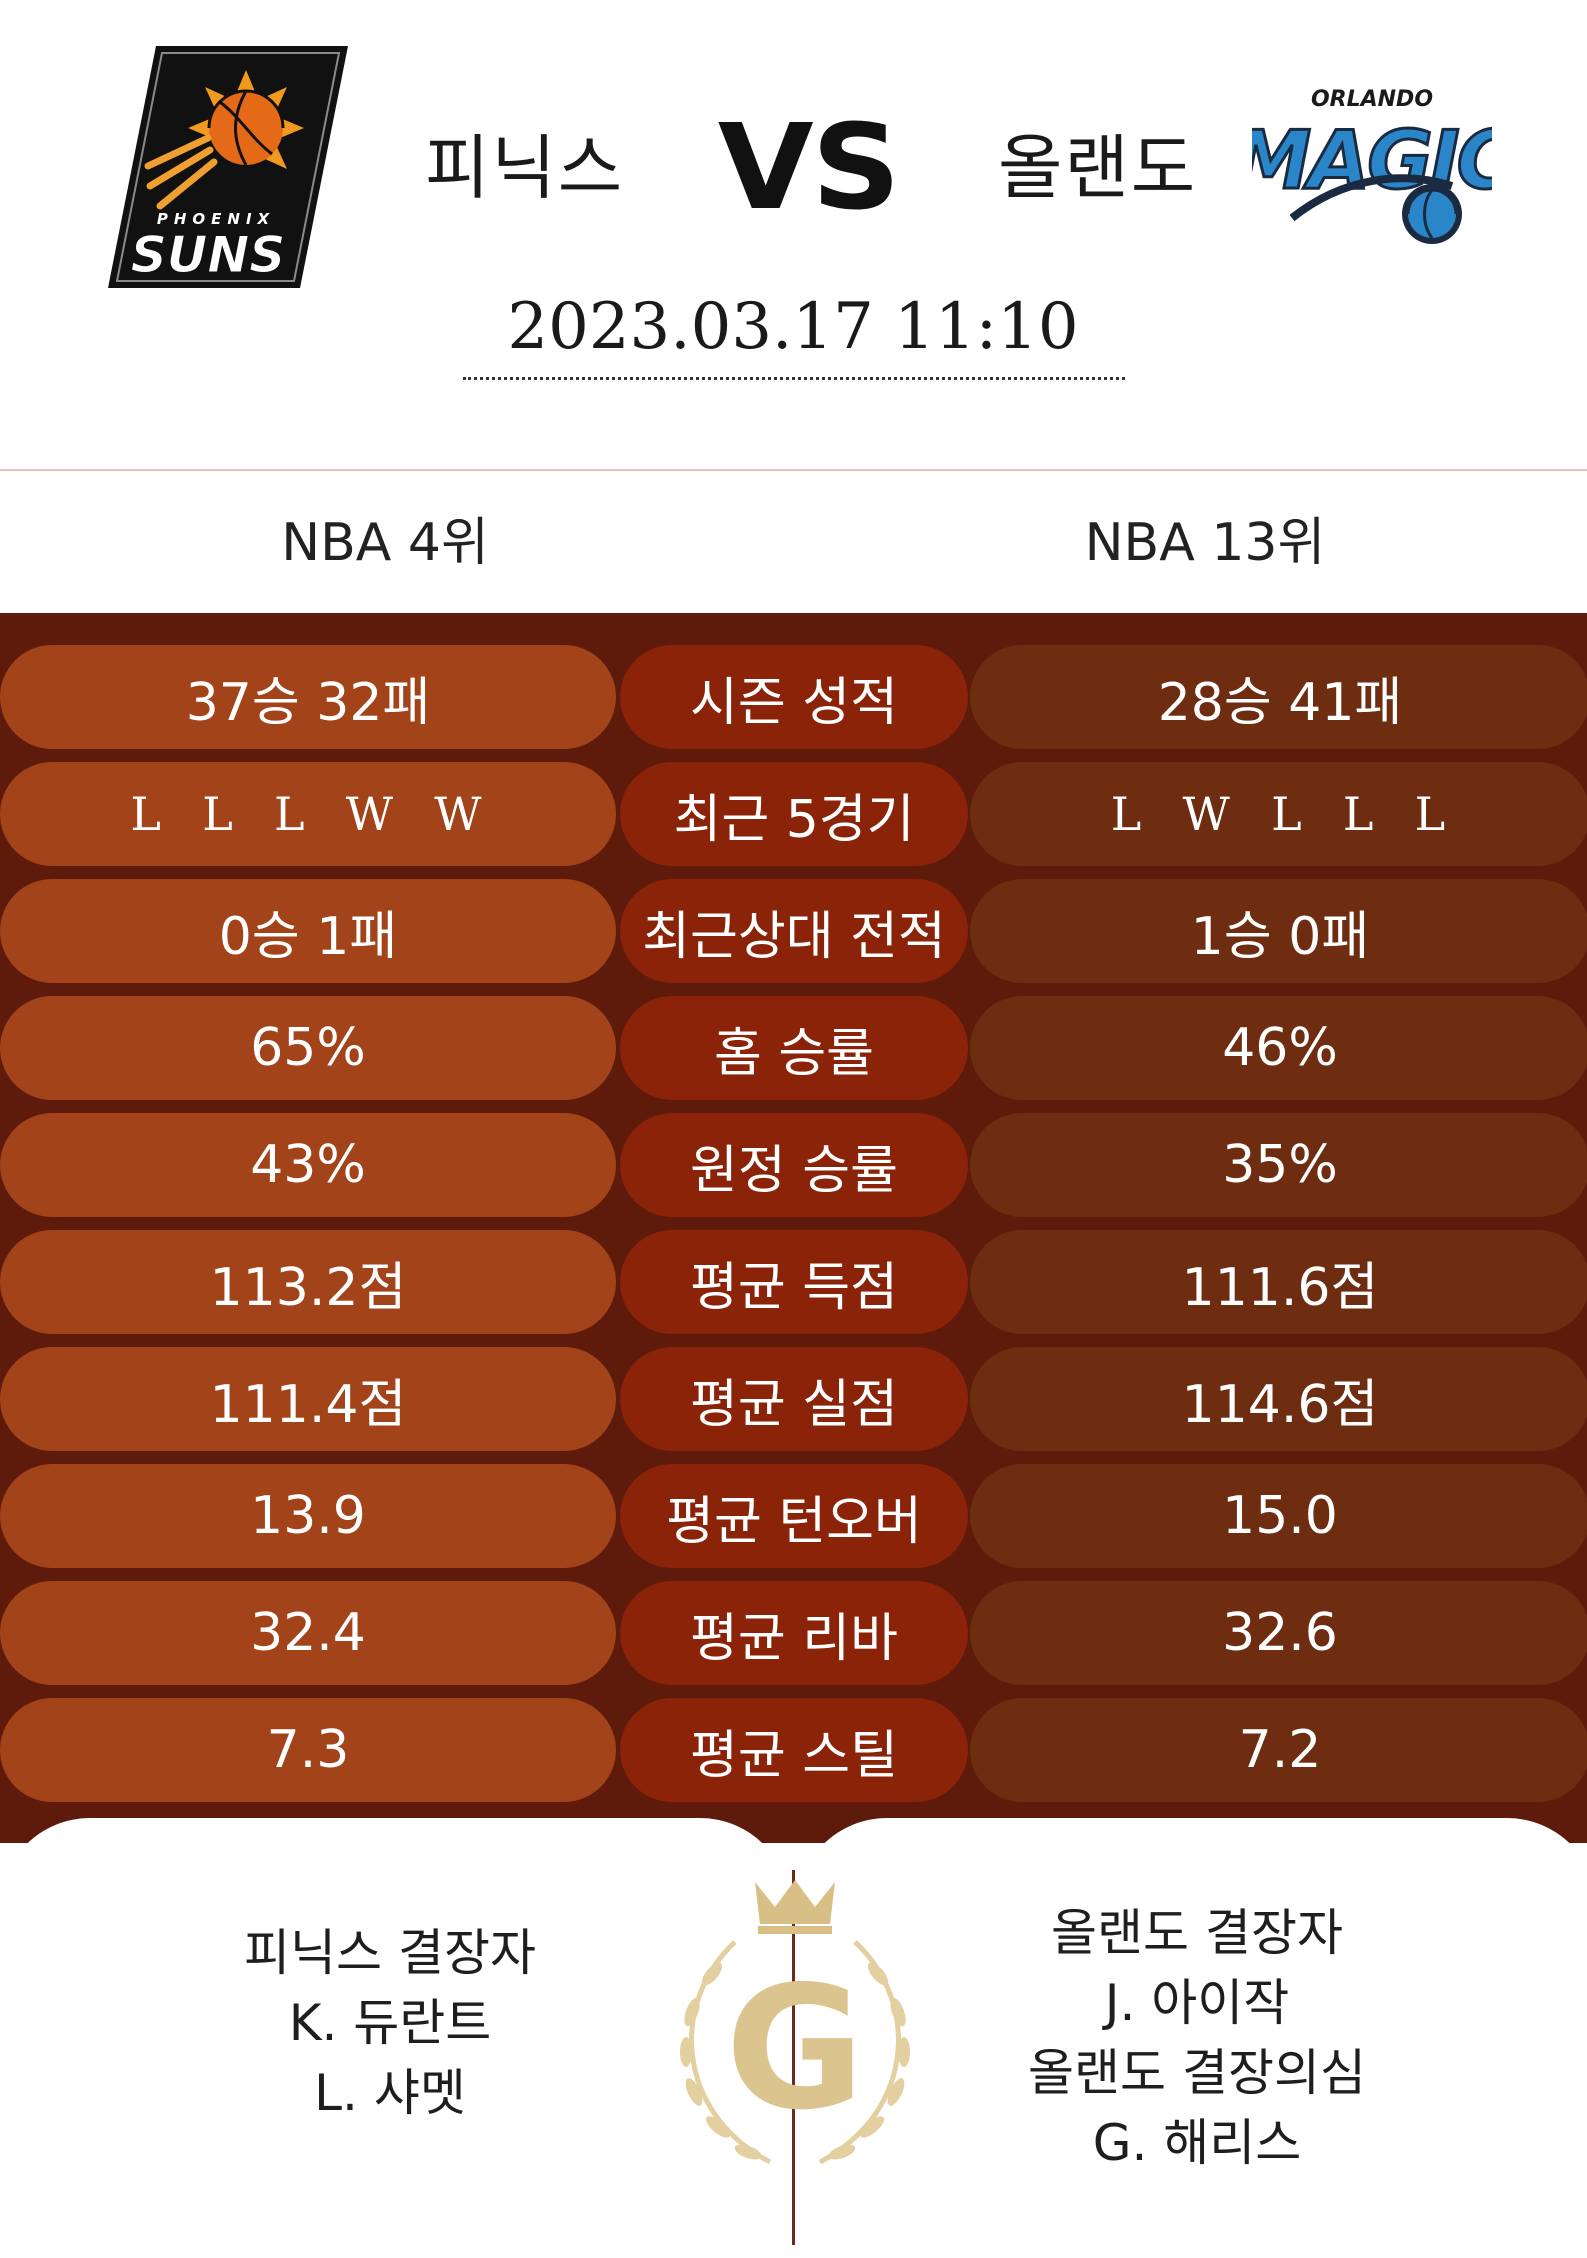 The image size is (1587, 2258). What do you see at coordinates (1278, 931) in the screenshot?
I see `away-stat-value: 1승 0패` at bounding box center [1278, 931].